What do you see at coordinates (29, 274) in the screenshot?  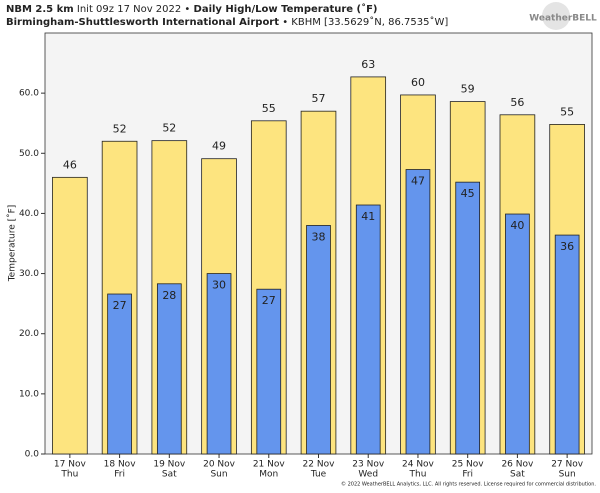 I see `y-tick-label: 30.0` at bounding box center [29, 274].